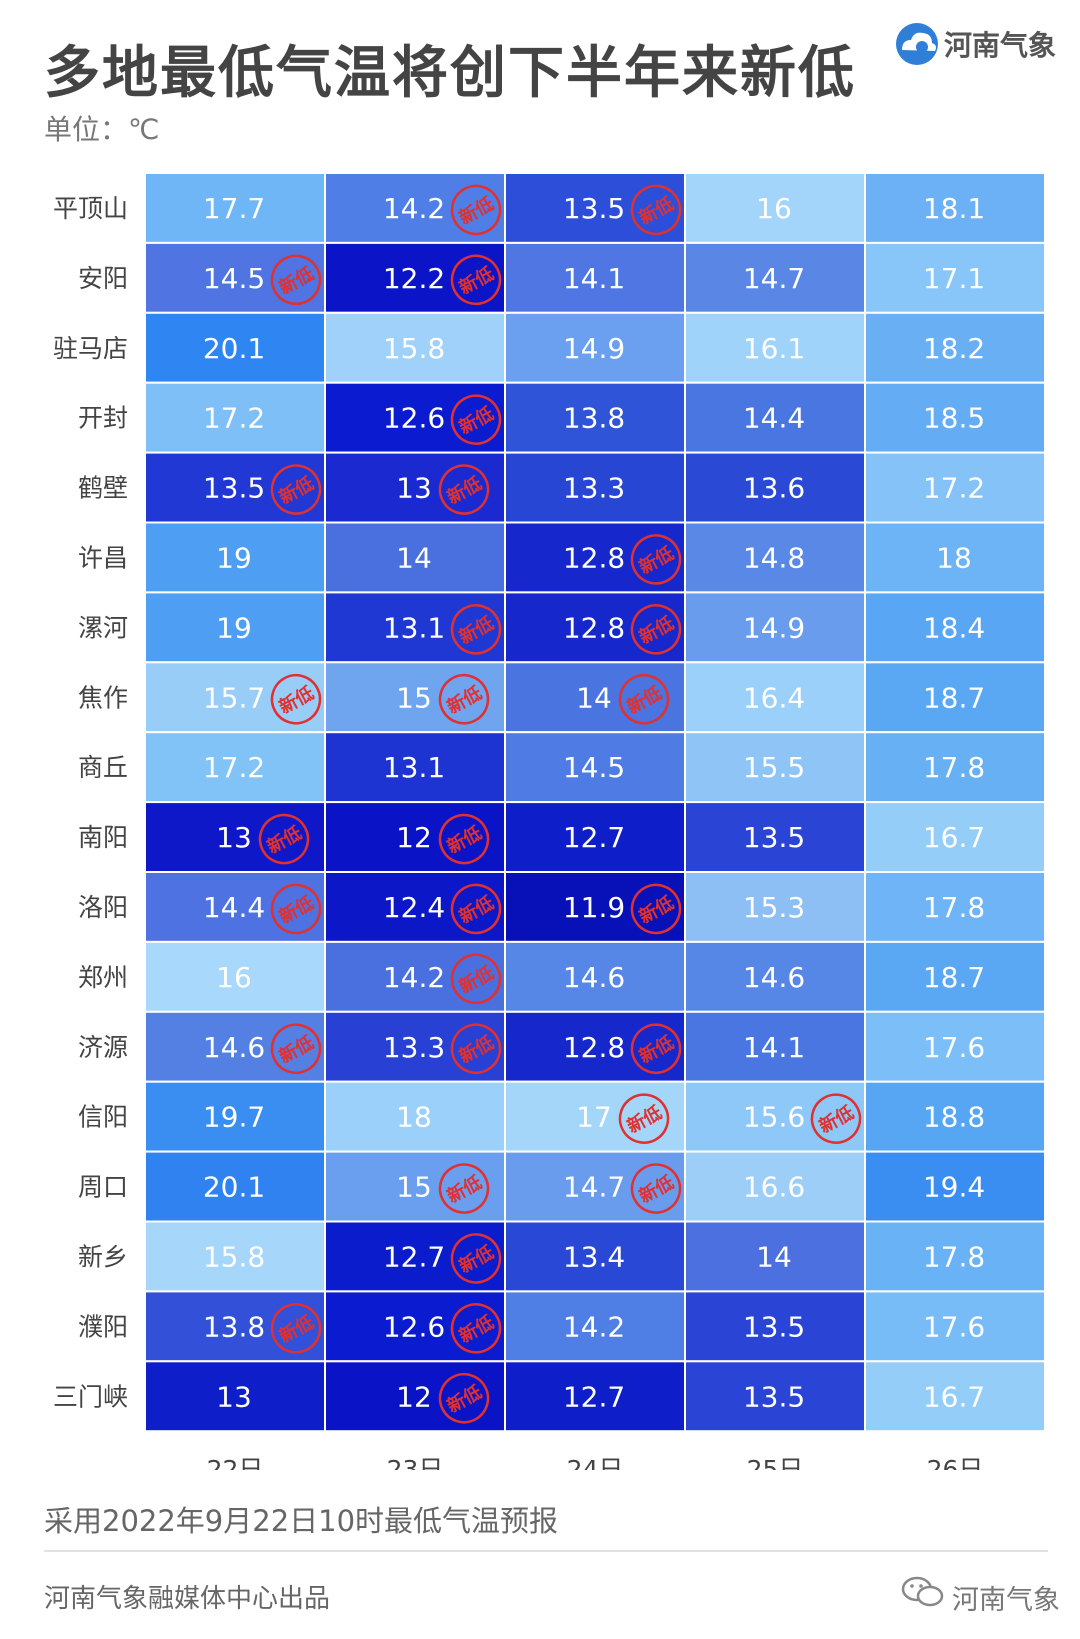 This screenshot has height=1639, width=1080. I want to click on heatmap-cell: 16.6, so click(775, 1186).